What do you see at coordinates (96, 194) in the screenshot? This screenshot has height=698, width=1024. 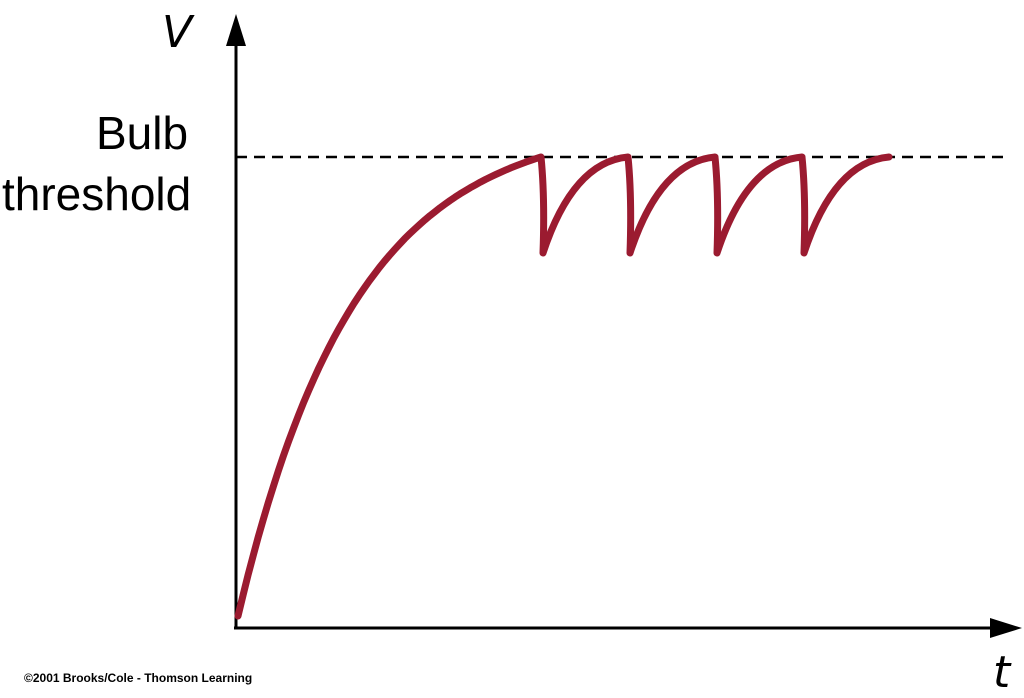 I see `threshold-label-line2: threshold` at bounding box center [96, 194].